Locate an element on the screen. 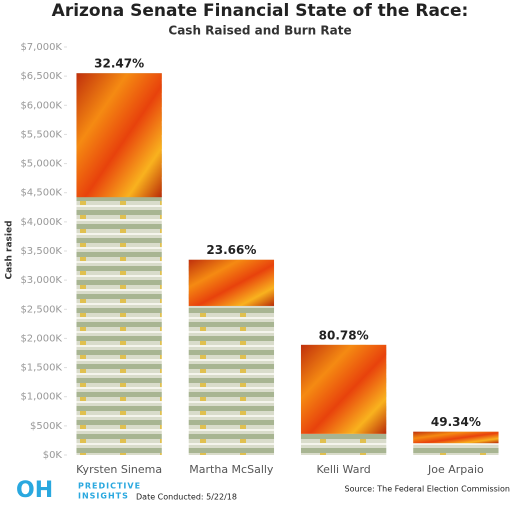 The height and width of the screenshot is (516, 520). logo-text: INSIGHTS is located at coordinates (103, 496).